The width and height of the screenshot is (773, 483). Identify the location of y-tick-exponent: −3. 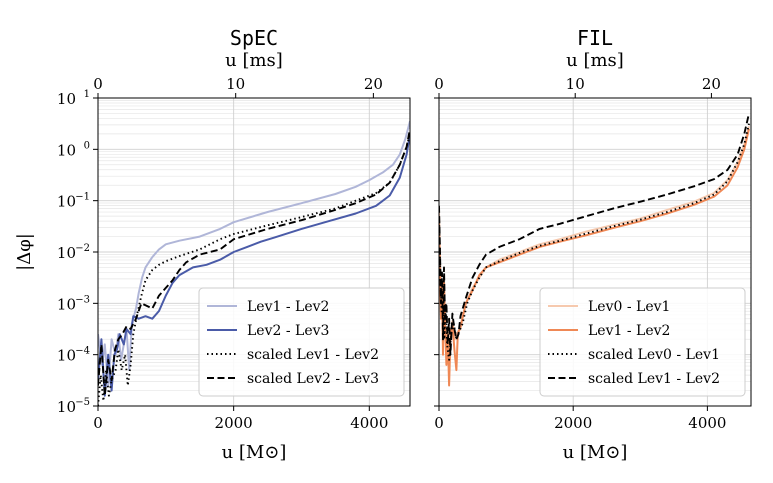
(82, 299).